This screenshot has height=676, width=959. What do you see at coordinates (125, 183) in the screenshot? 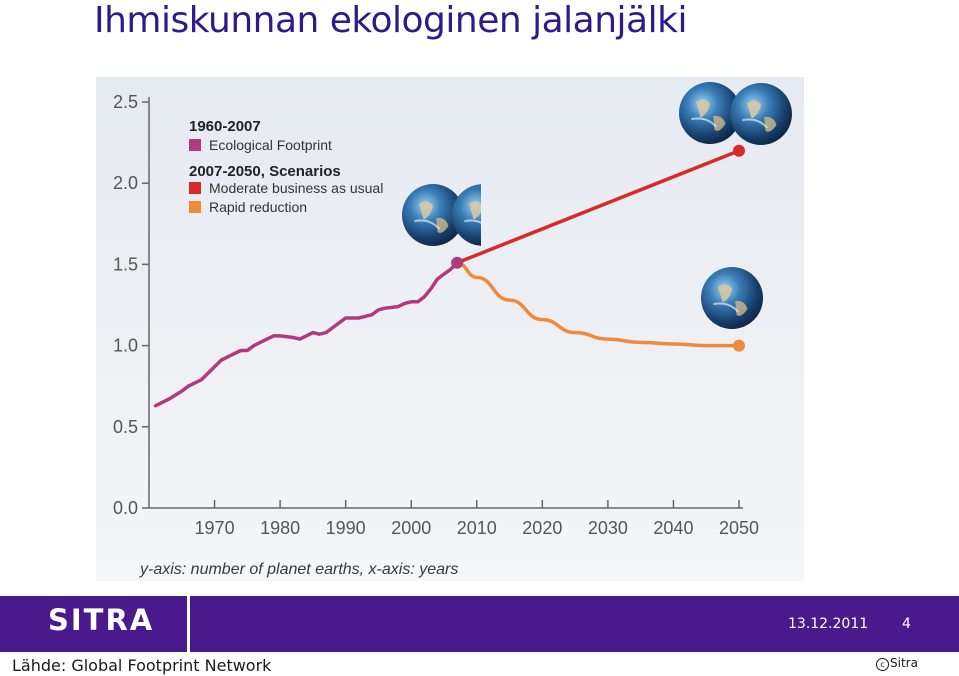
I see `y-tick-label: 2.0` at bounding box center [125, 183].